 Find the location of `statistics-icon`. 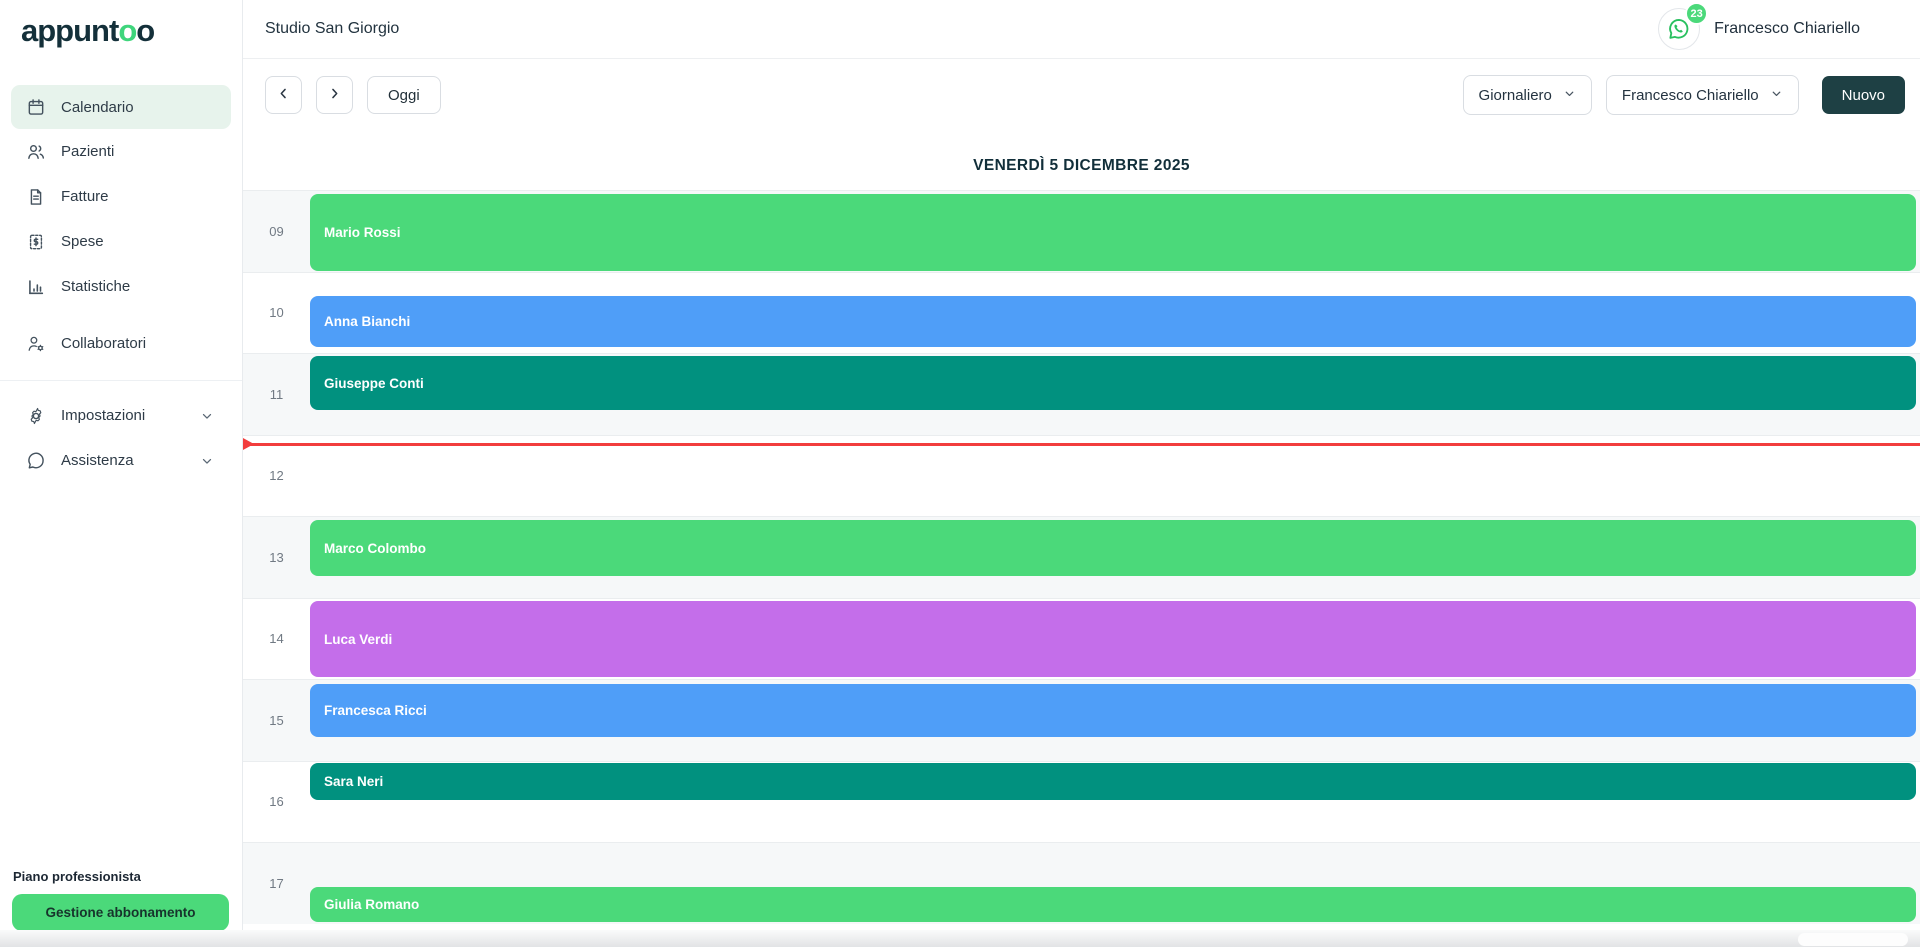

statistics-icon is located at coordinates (36, 287).